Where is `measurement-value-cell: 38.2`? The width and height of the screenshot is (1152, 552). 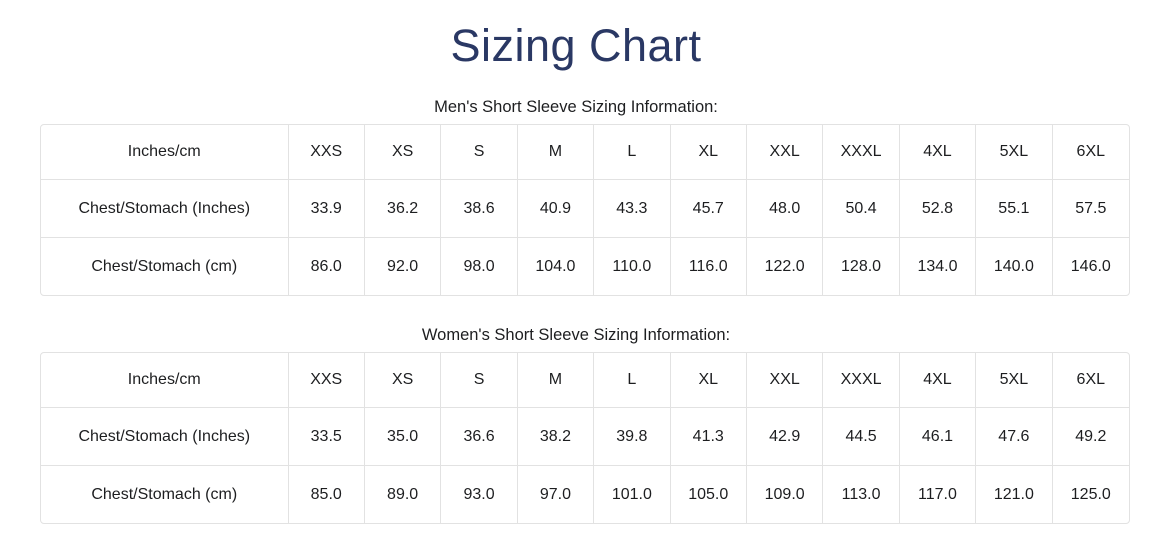
measurement-value-cell: 38.2 is located at coordinates (556, 437).